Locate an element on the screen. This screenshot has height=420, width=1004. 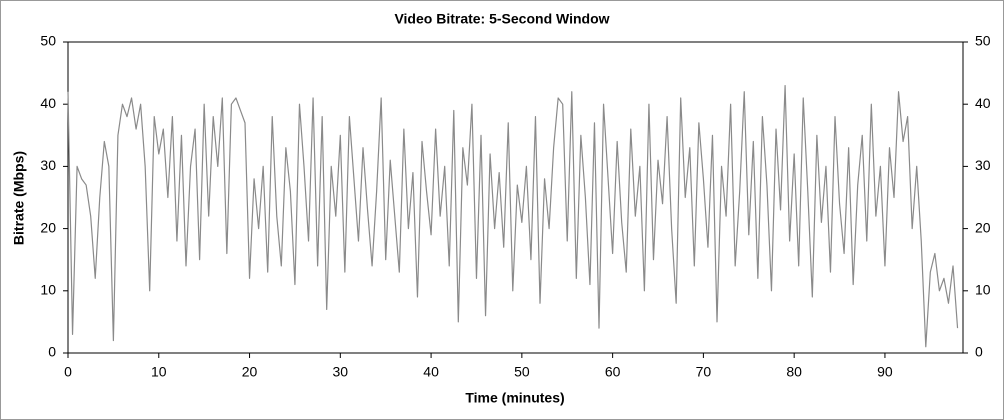
y-tick-label: 10 is located at coordinates (48, 290).